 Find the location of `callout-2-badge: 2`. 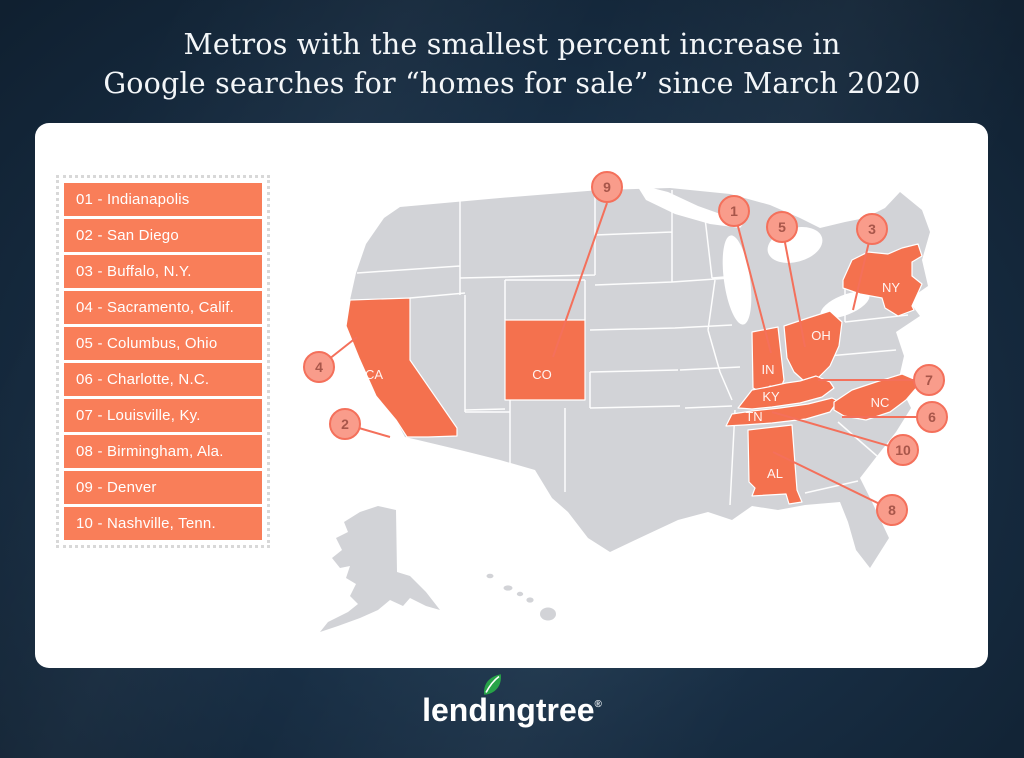

callout-2-badge: 2 is located at coordinates (345, 424).